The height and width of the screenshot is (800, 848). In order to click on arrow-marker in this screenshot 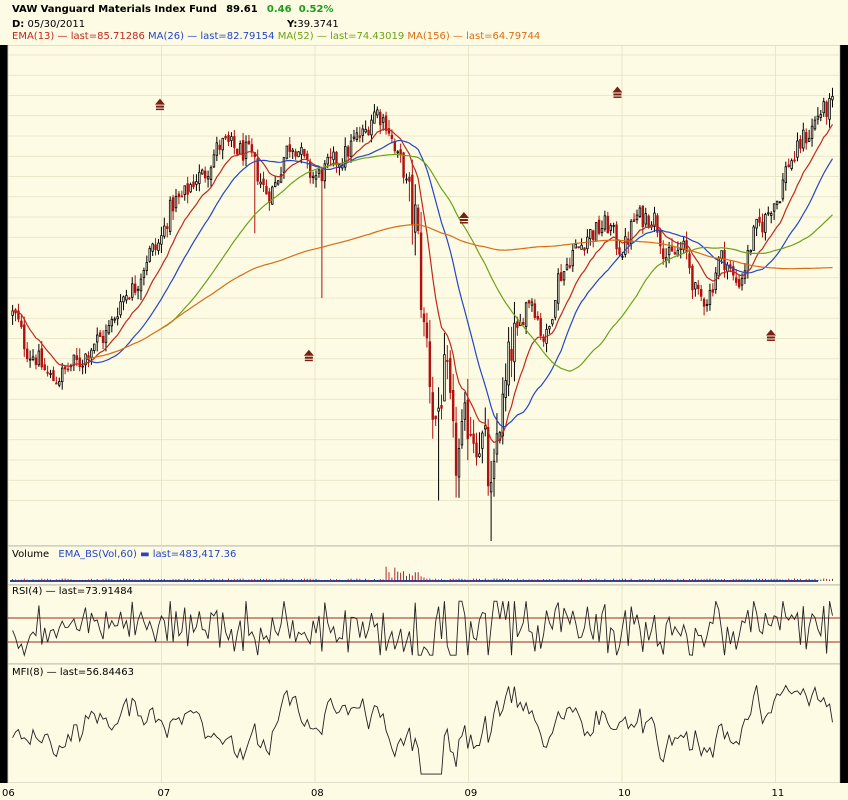, I will do `click(463, 215)`.